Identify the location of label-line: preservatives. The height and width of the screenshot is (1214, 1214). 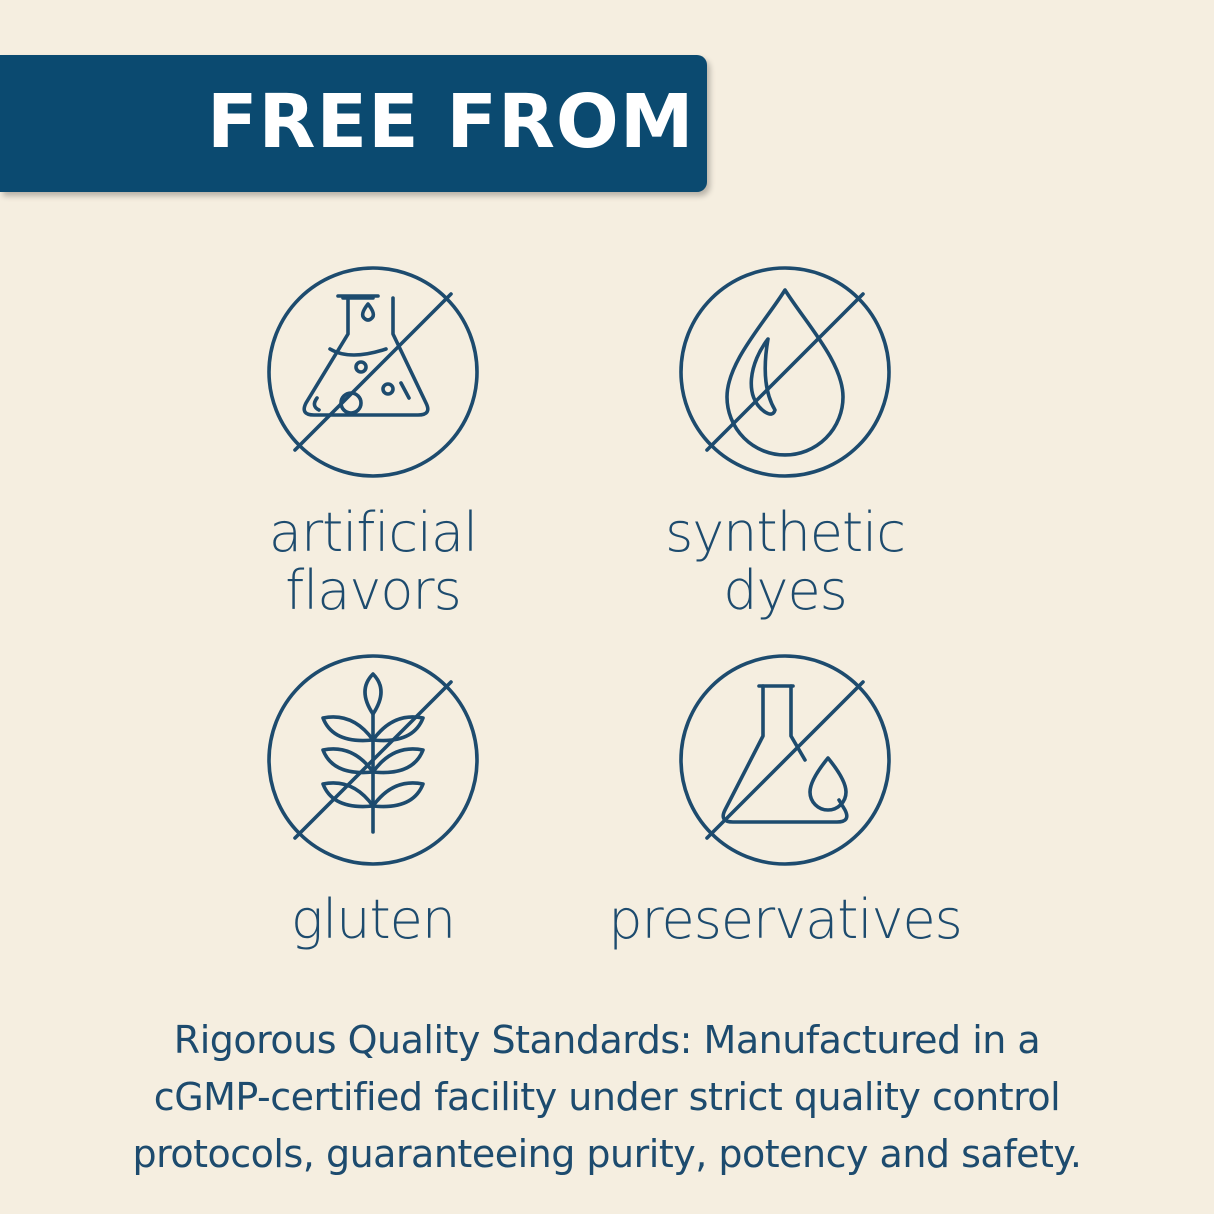
(785, 919).